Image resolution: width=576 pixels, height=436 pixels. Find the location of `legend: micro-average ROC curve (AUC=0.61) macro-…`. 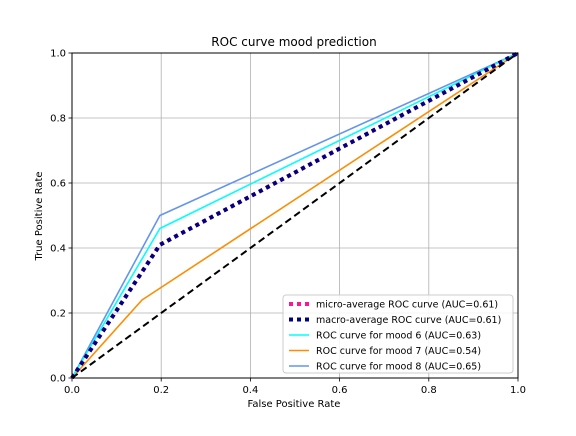

legend: micro-average ROC curve (AUC=0.61) macro-… is located at coordinates (398, 334).